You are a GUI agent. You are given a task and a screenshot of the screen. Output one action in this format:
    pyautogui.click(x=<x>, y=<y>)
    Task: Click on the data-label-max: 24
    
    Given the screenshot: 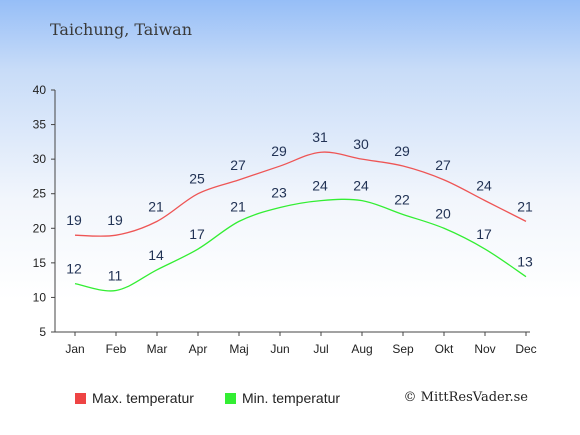 What is the action you would take?
    pyautogui.click(x=484, y=186)
    